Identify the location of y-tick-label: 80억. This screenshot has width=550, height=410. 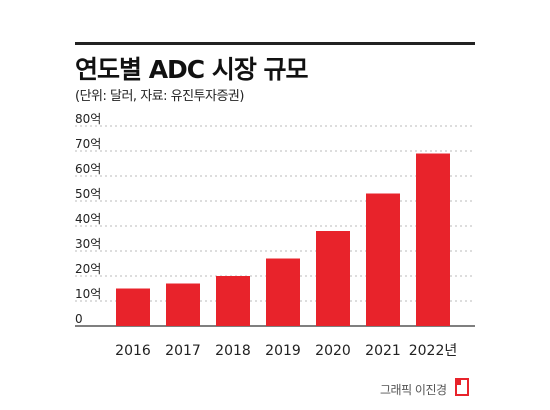
(88, 119).